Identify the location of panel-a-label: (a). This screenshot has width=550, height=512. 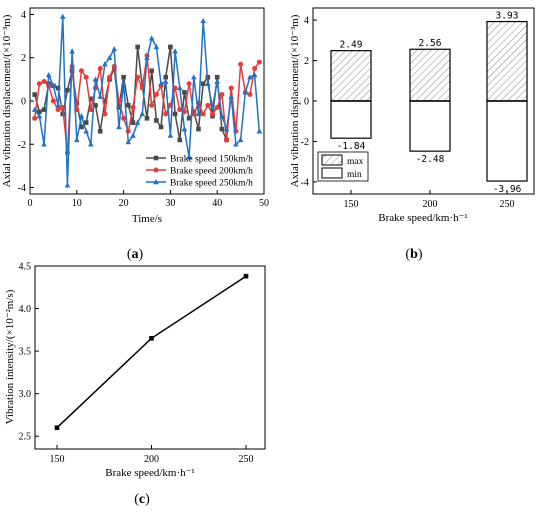
(135, 254).